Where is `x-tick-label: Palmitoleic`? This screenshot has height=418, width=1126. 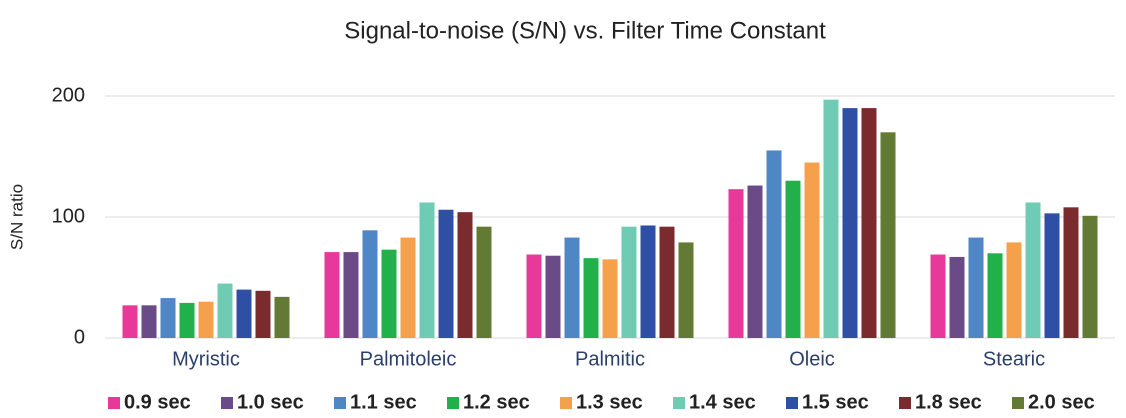
x-tick-label: Palmitoleic is located at coordinates (408, 359).